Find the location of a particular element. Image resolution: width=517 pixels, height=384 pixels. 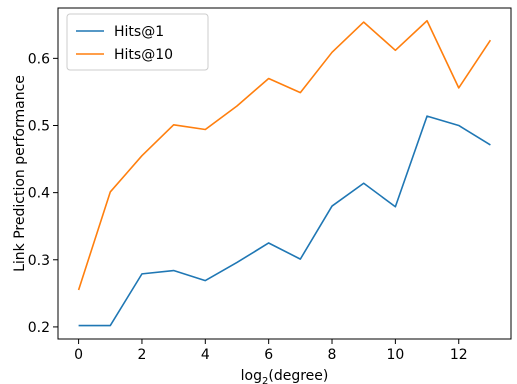

y-axis-label: Link Prediction performance is located at coordinates (20, 173).